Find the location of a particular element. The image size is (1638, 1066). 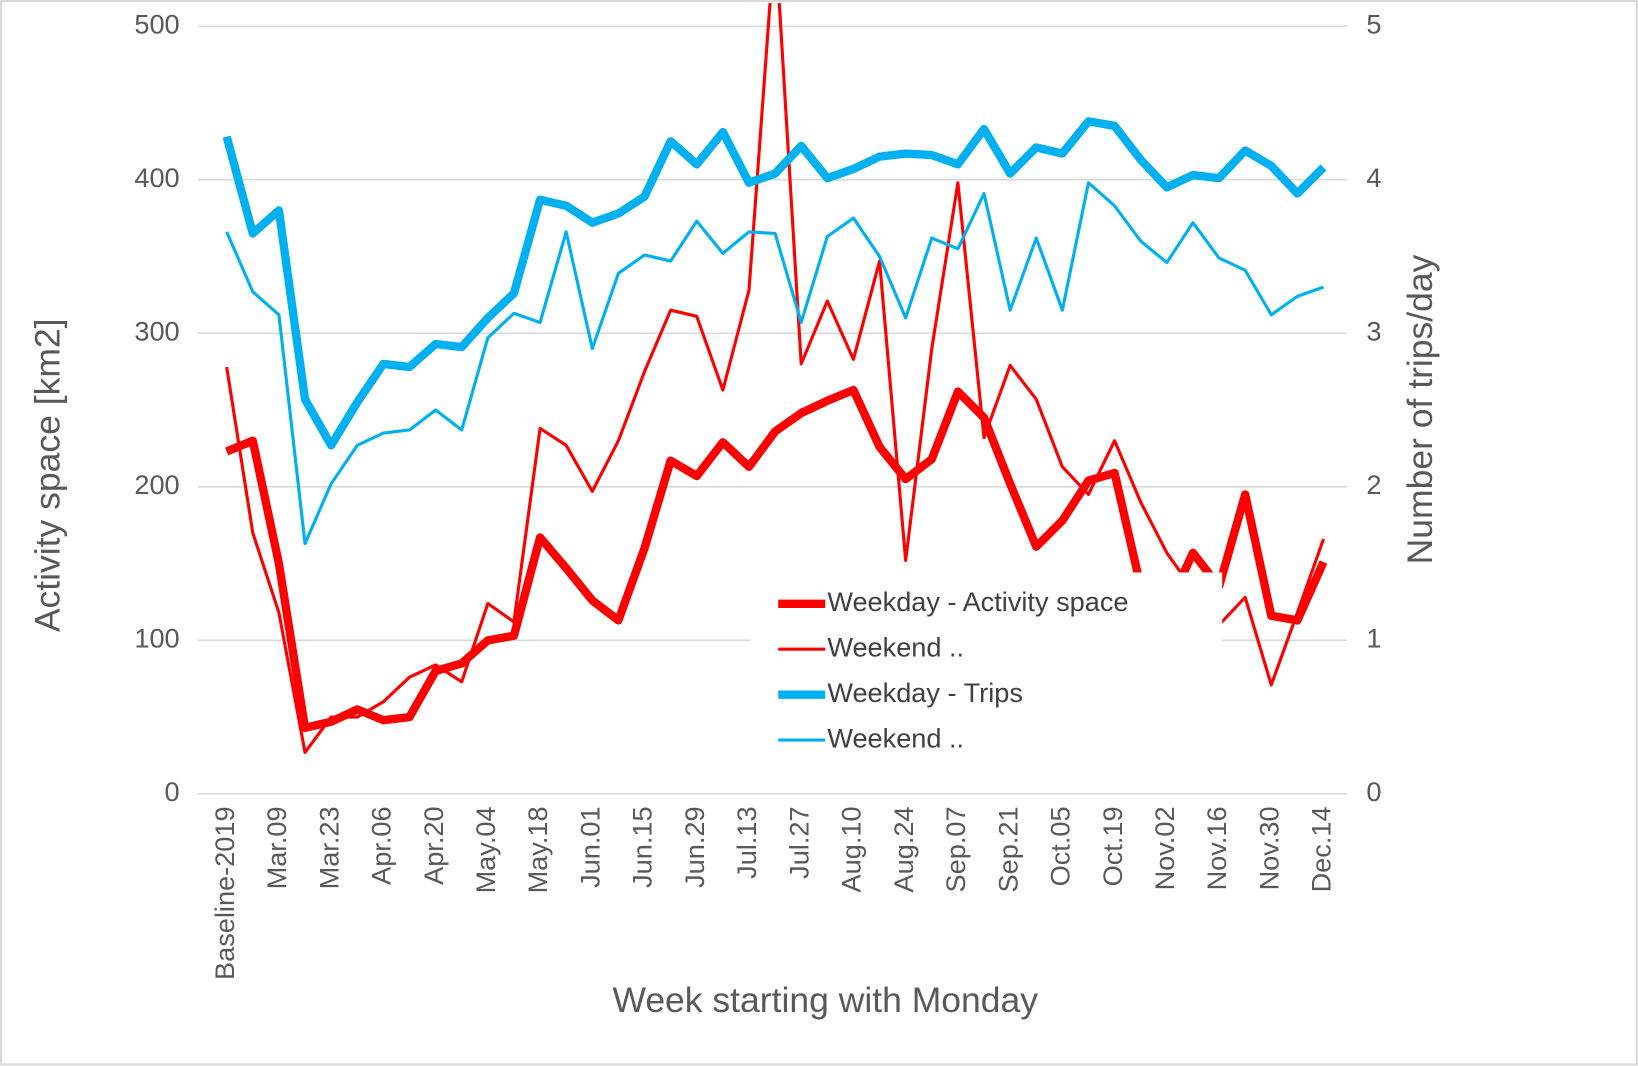

x-tick-label: Jun.29 is located at coordinates (694, 846).